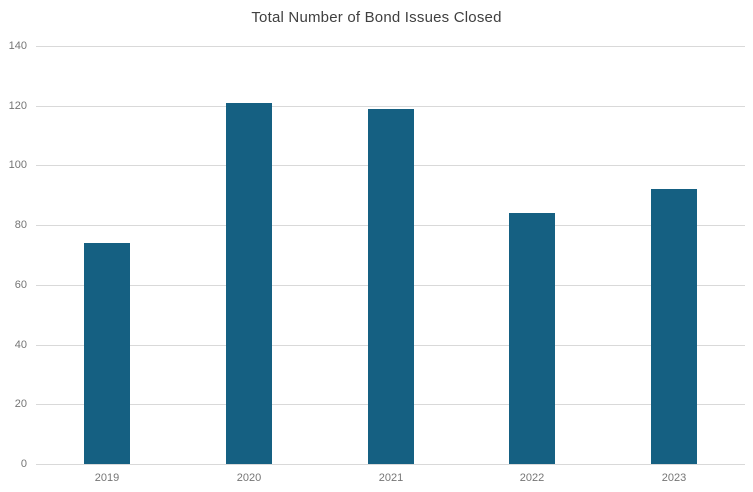 The width and height of the screenshot is (753, 492). Describe the element at coordinates (391, 478) in the screenshot. I see `x-tick-label-2021: 2021` at that location.